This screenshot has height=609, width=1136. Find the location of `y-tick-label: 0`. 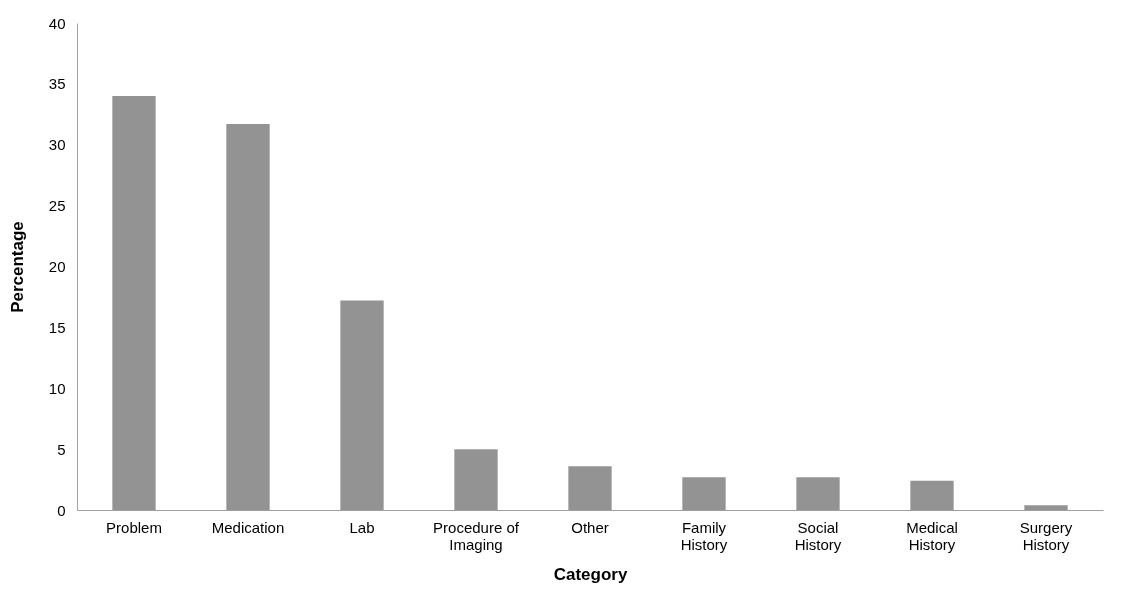

y-tick-label: 0 is located at coordinates (61, 510).